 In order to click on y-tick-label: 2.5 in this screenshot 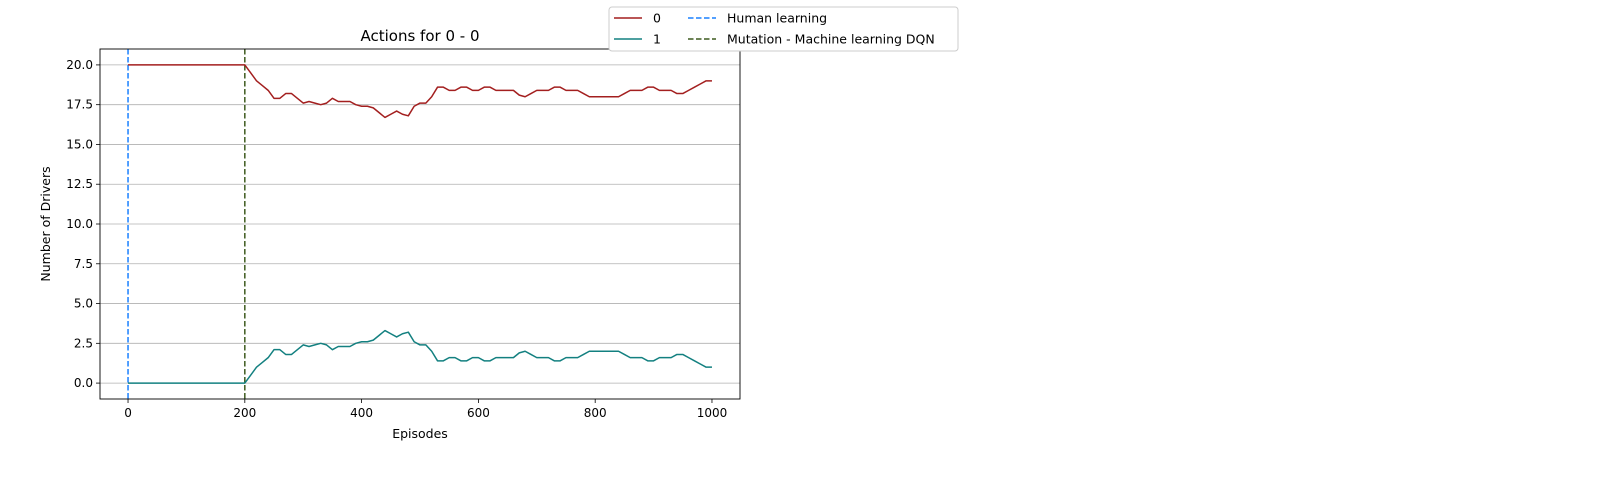, I will do `click(83, 343)`.